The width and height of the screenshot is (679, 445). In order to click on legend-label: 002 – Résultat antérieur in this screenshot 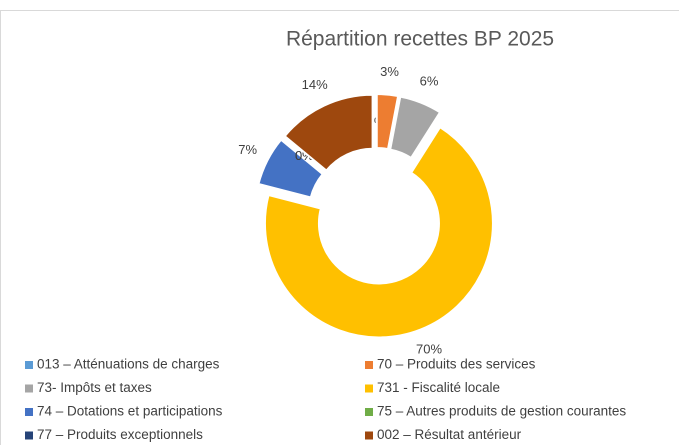, I will do `click(449, 434)`.